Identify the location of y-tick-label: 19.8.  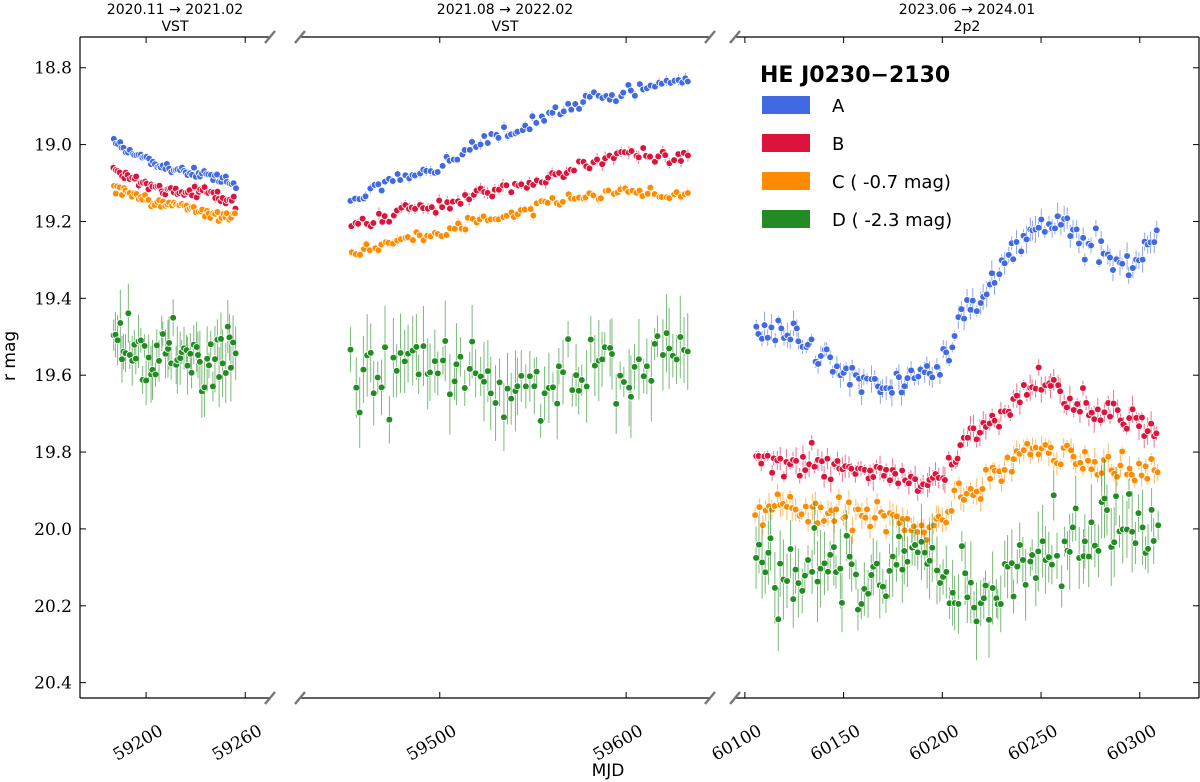
(53, 453).